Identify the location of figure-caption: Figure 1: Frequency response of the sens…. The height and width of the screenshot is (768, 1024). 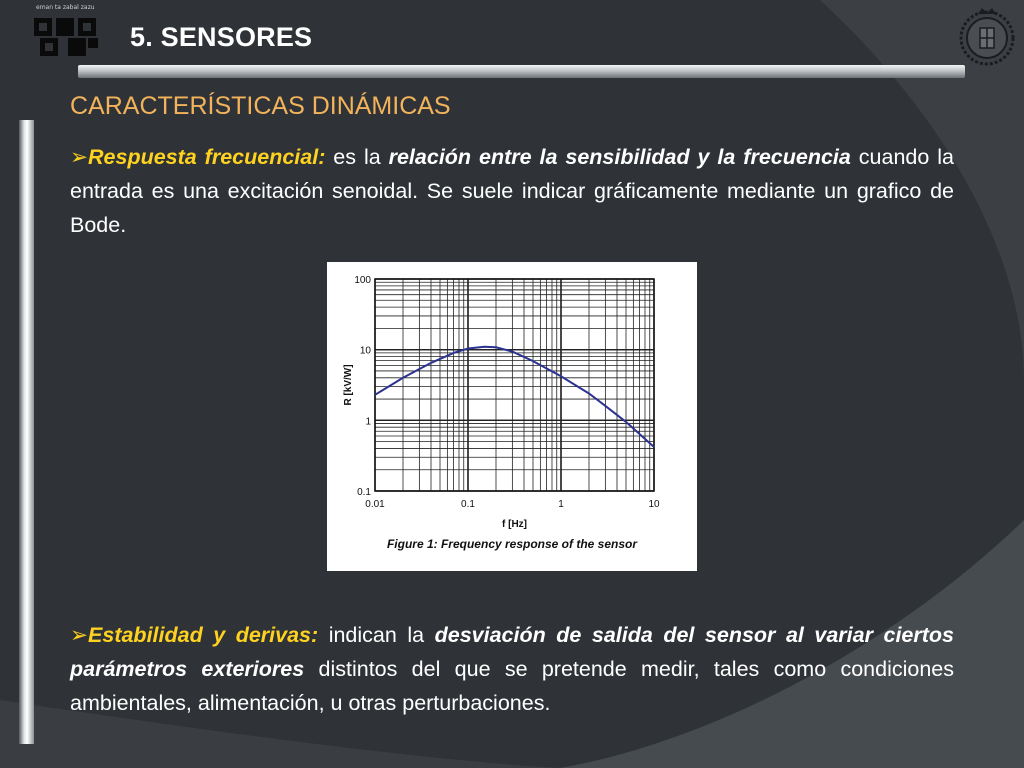
(512, 544).